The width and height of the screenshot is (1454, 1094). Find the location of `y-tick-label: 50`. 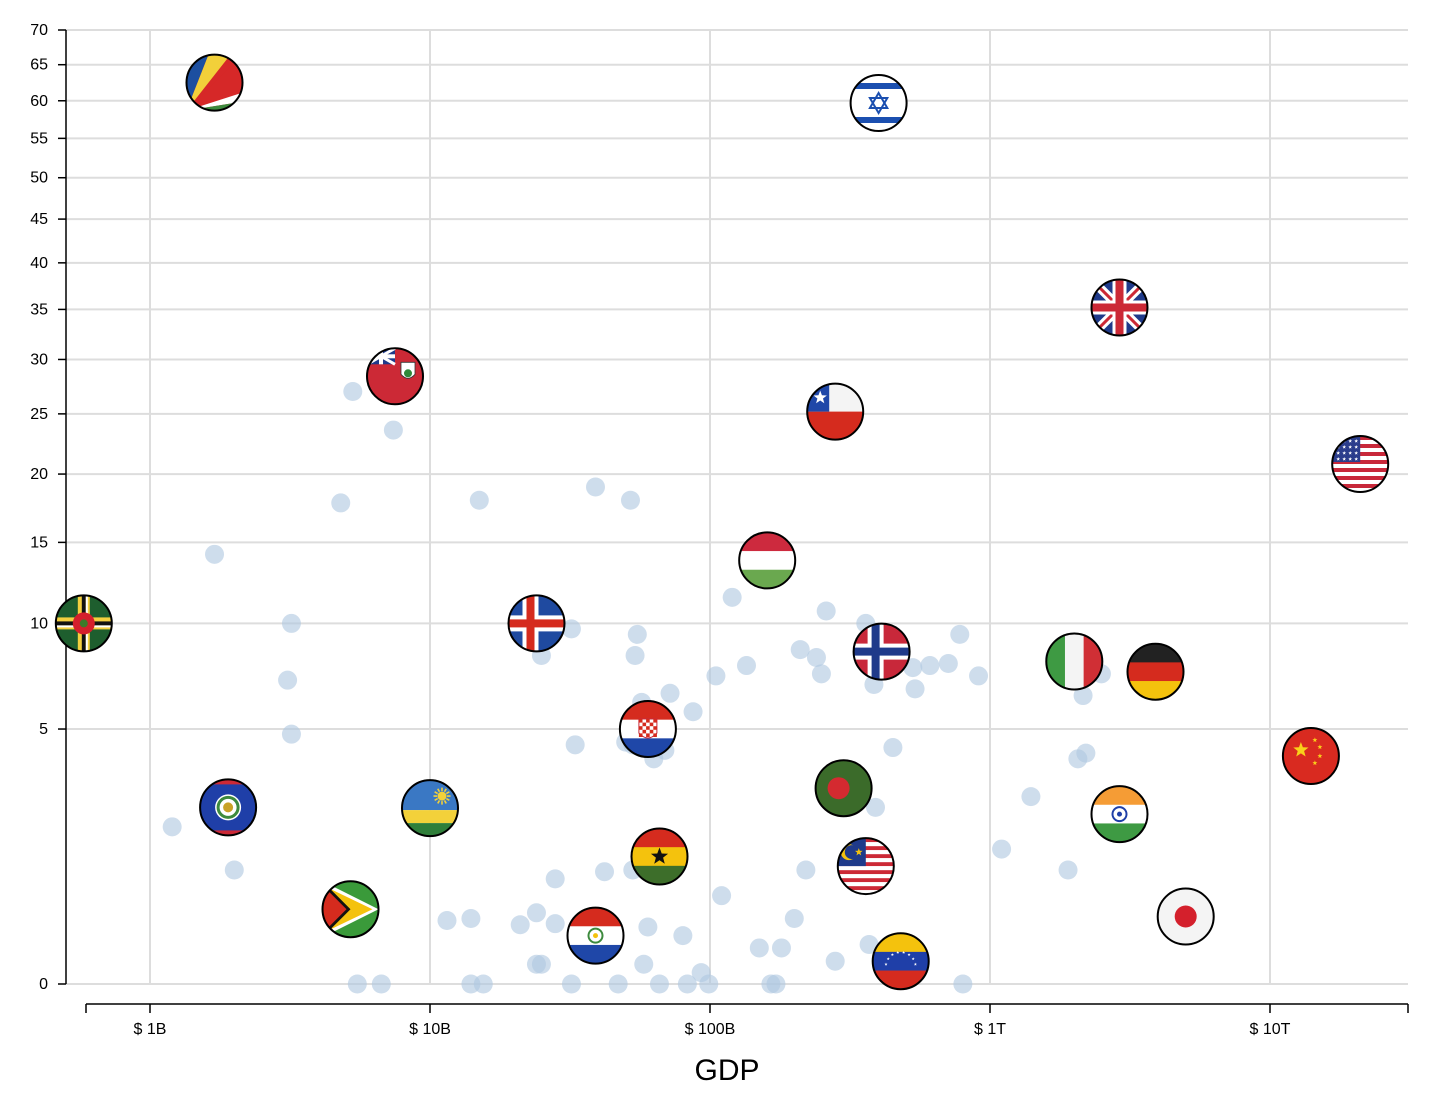

y-tick-label: 50 is located at coordinates (39, 178).